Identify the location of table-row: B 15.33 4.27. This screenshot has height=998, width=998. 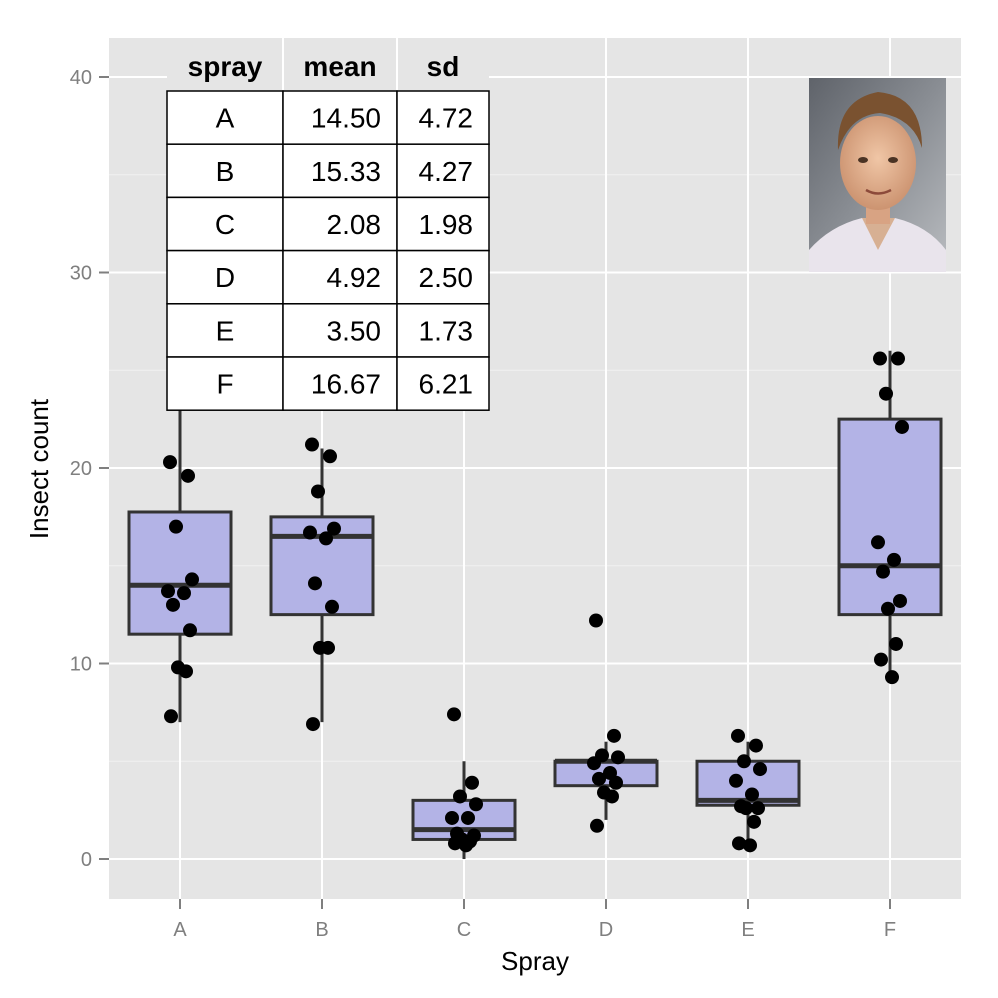
(328, 171).